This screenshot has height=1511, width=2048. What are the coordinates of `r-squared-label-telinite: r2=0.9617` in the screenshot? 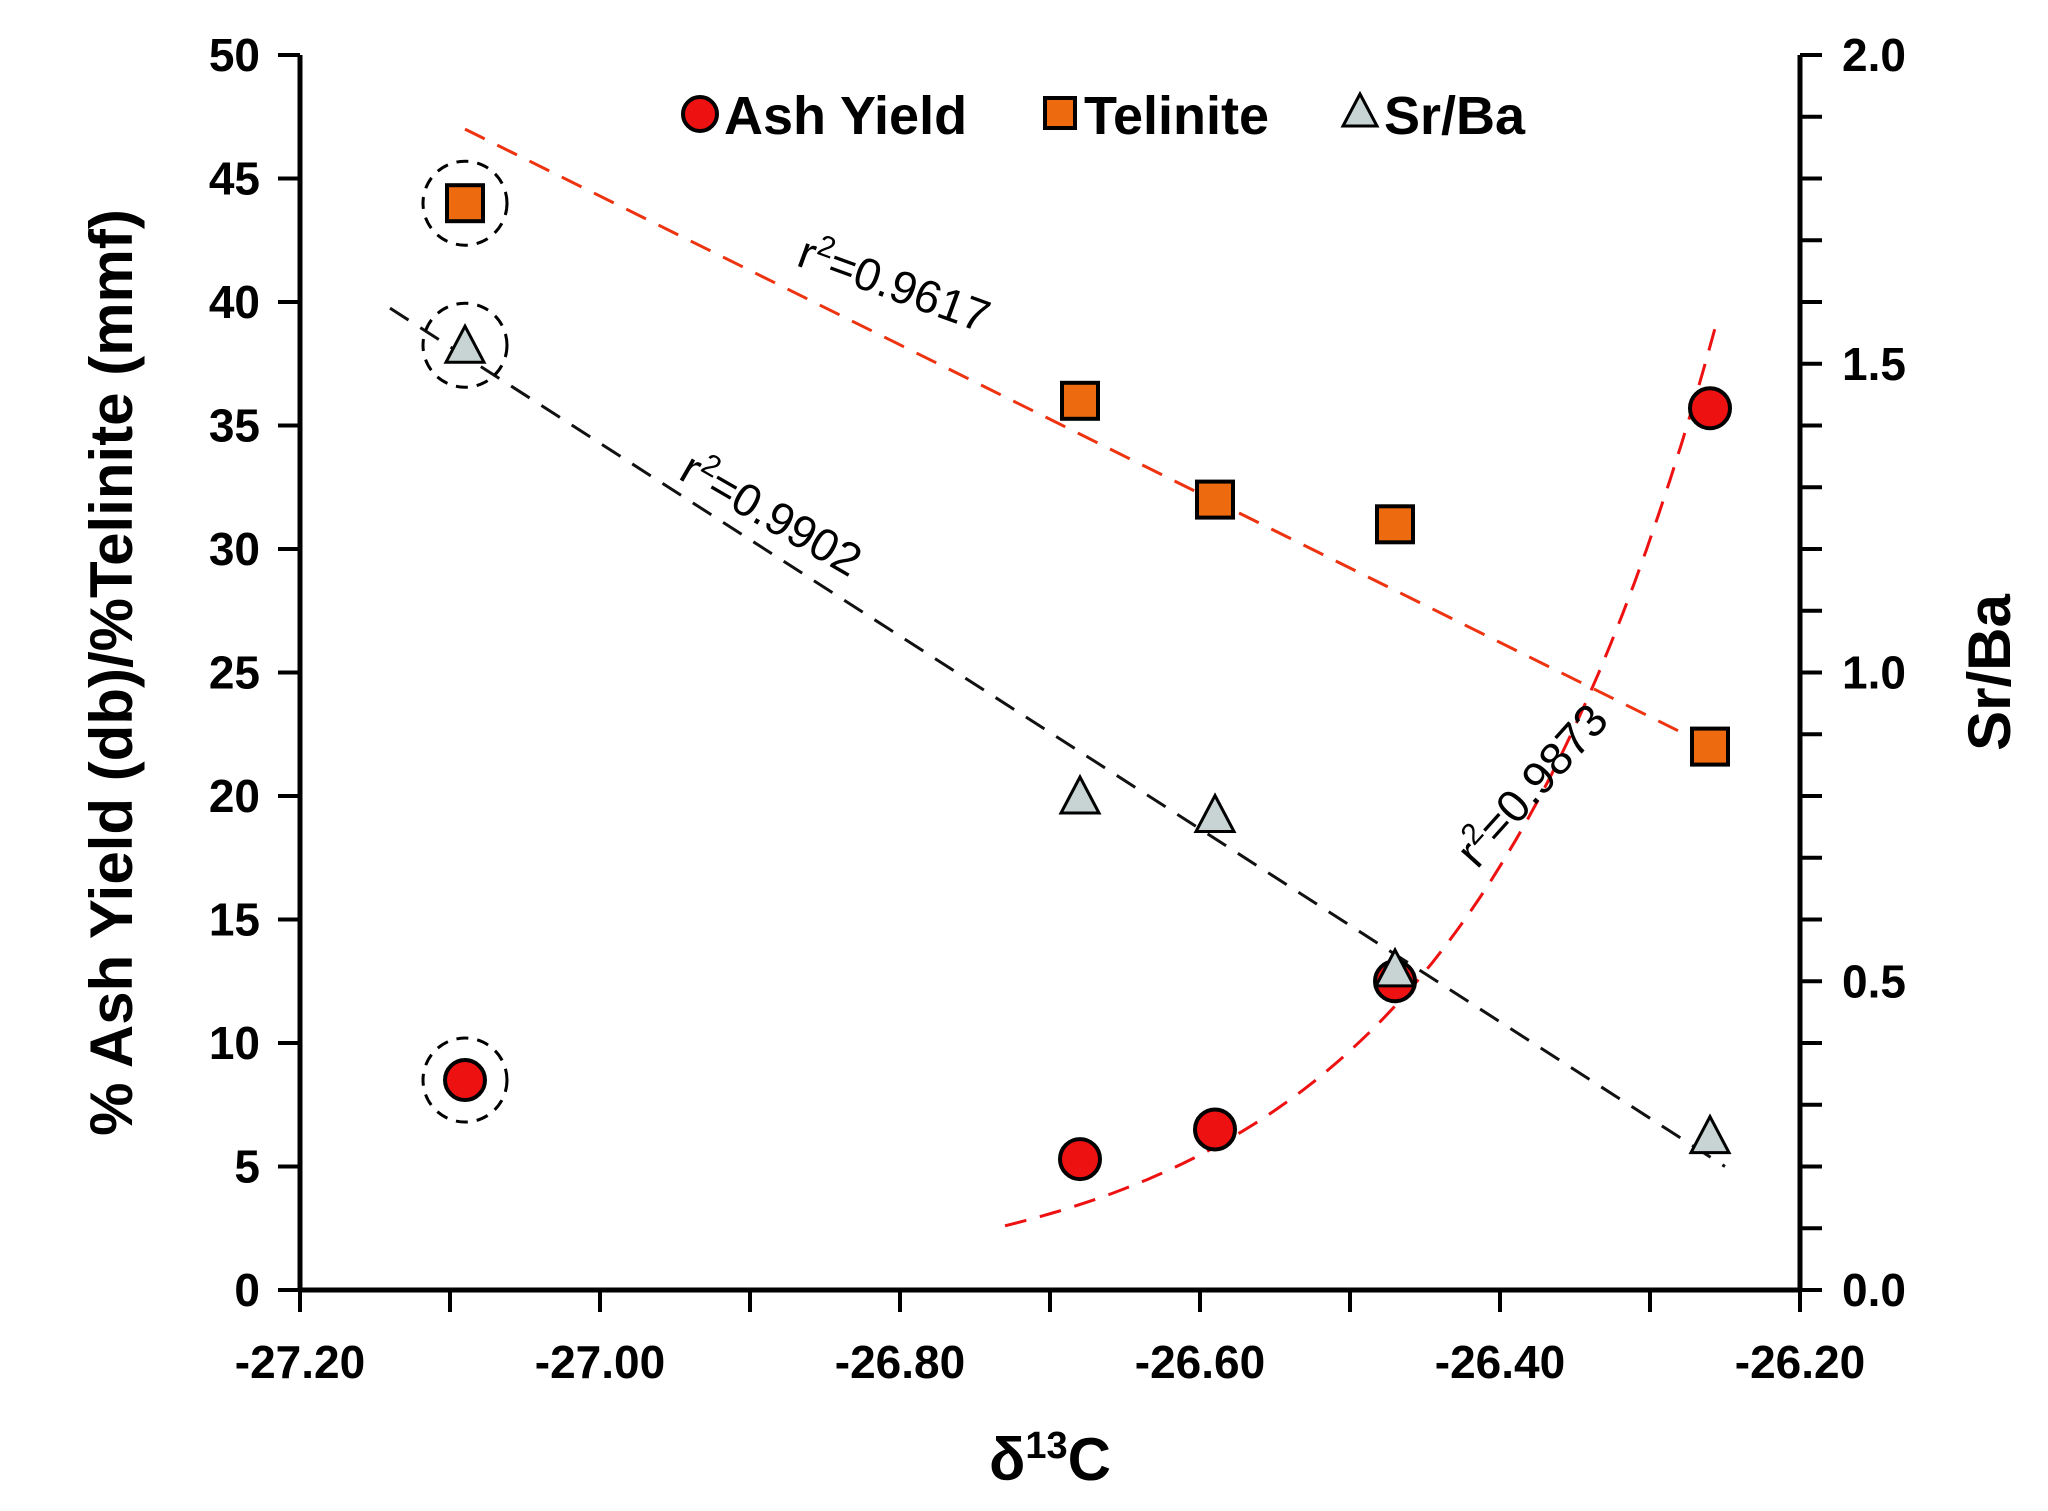 It's located at (895, 283).